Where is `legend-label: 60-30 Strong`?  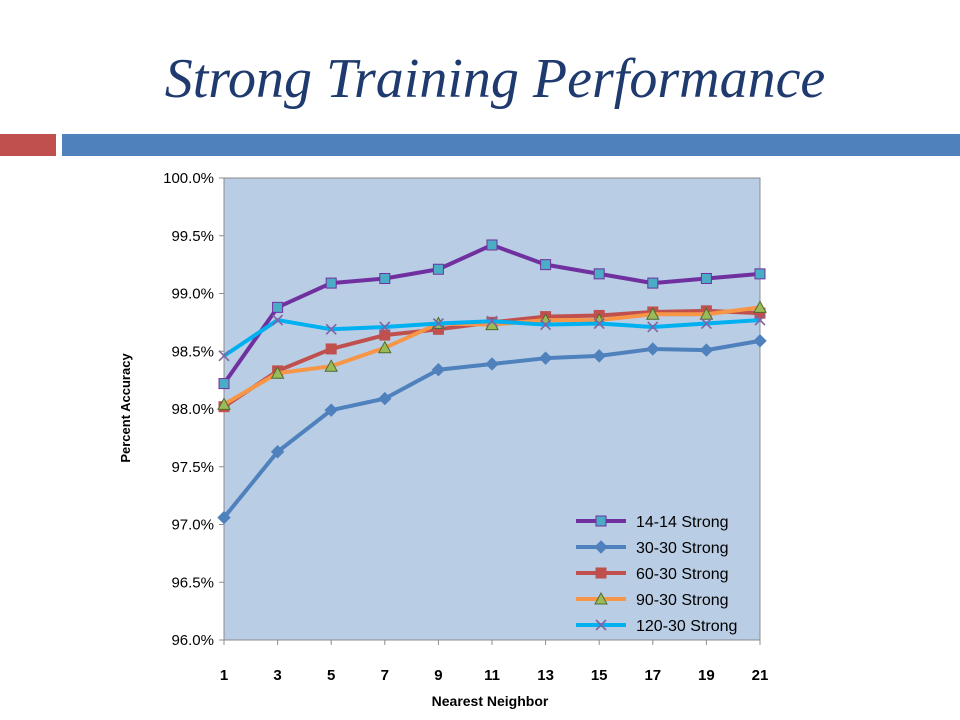
legend-label: 60-30 Strong is located at coordinates (682, 574).